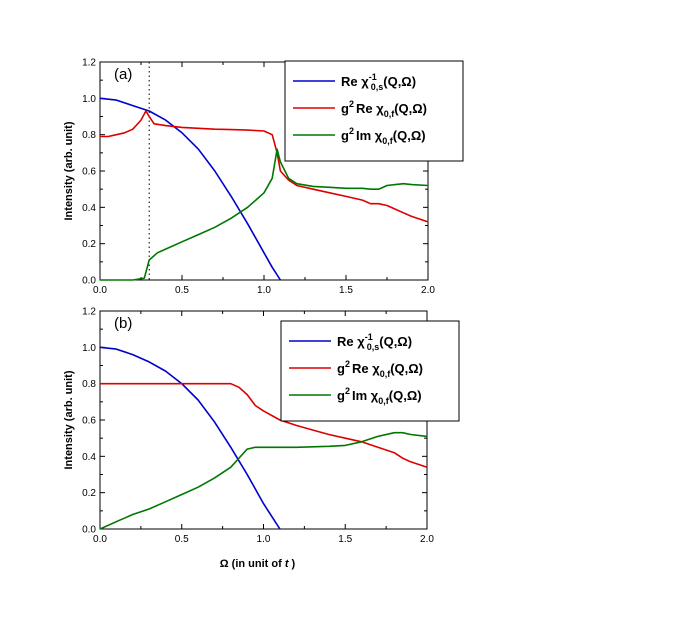 This screenshot has width=680, height=623. Describe the element at coordinates (252, 564) in the screenshot. I see `x-axis-title-main: Ω (in unit of` at that location.